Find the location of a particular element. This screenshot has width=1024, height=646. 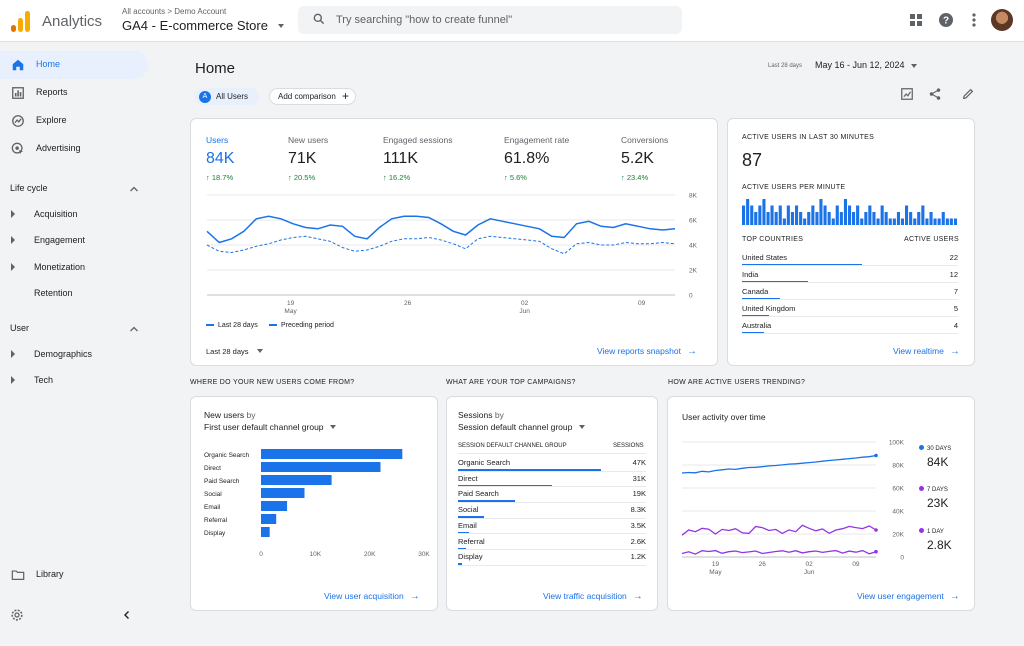

analytics-logo-icon is located at coordinates (21, 21).